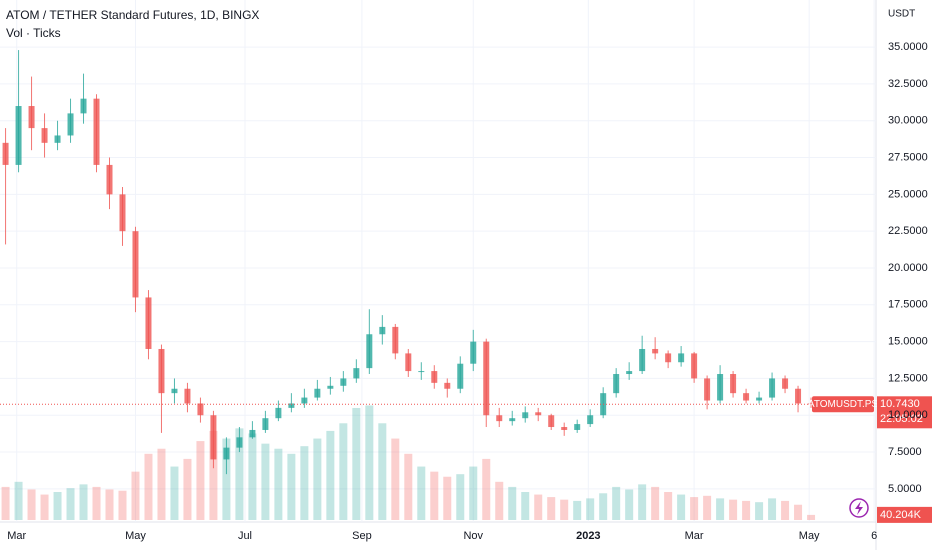 This screenshot has width=932, height=550. Describe the element at coordinates (908, 342) in the screenshot. I see `y-tick-label: 15.0000` at that location.